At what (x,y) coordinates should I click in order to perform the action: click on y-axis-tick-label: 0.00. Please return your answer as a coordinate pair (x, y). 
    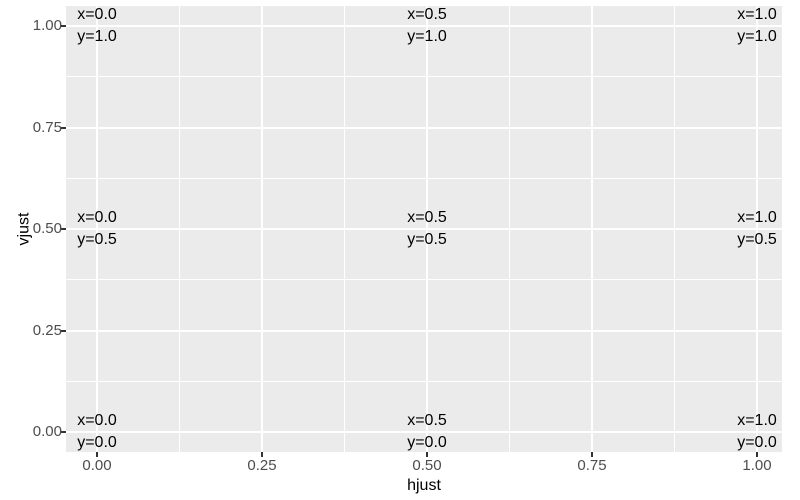
    Looking at the image, I should click on (47, 431).